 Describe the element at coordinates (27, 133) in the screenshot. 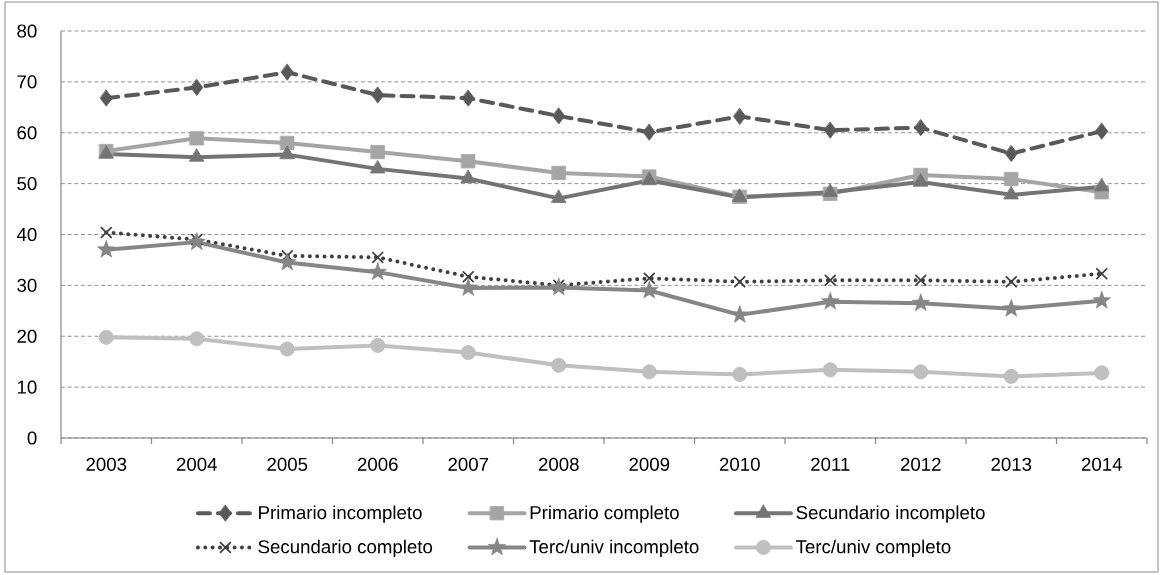

I see `y-tick-label: 60` at that location.